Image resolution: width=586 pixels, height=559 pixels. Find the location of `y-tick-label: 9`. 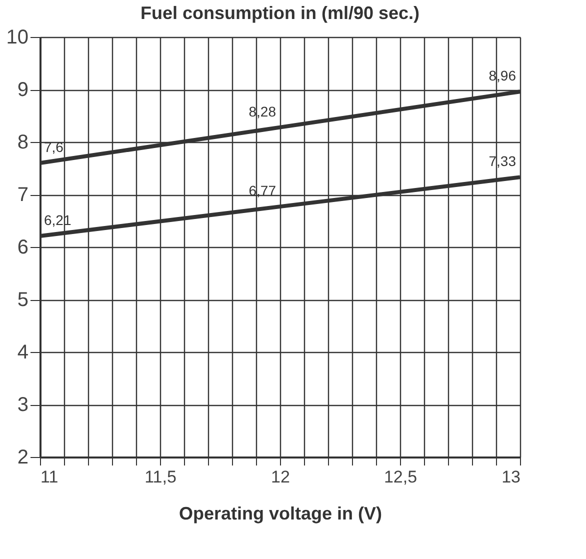

y-tick-label: 9 is located at coordinates (22, 90).